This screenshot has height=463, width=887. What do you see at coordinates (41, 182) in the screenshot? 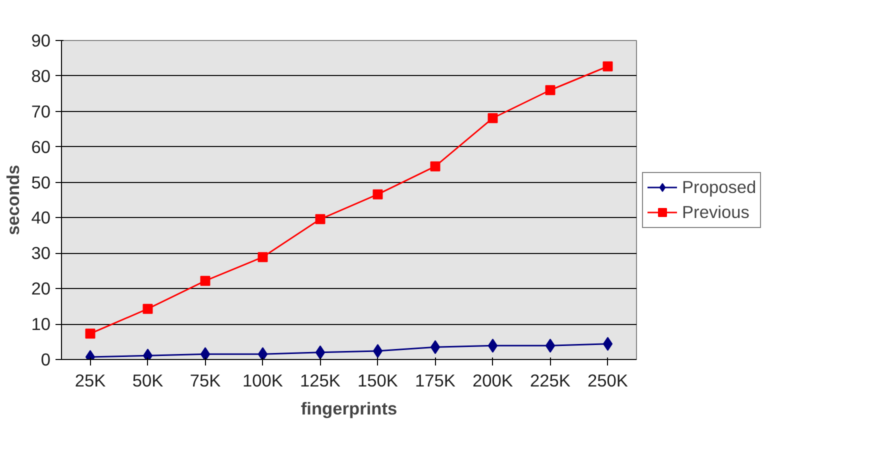
I see `y-tick-label: 50` at bounding box center [41, 182].